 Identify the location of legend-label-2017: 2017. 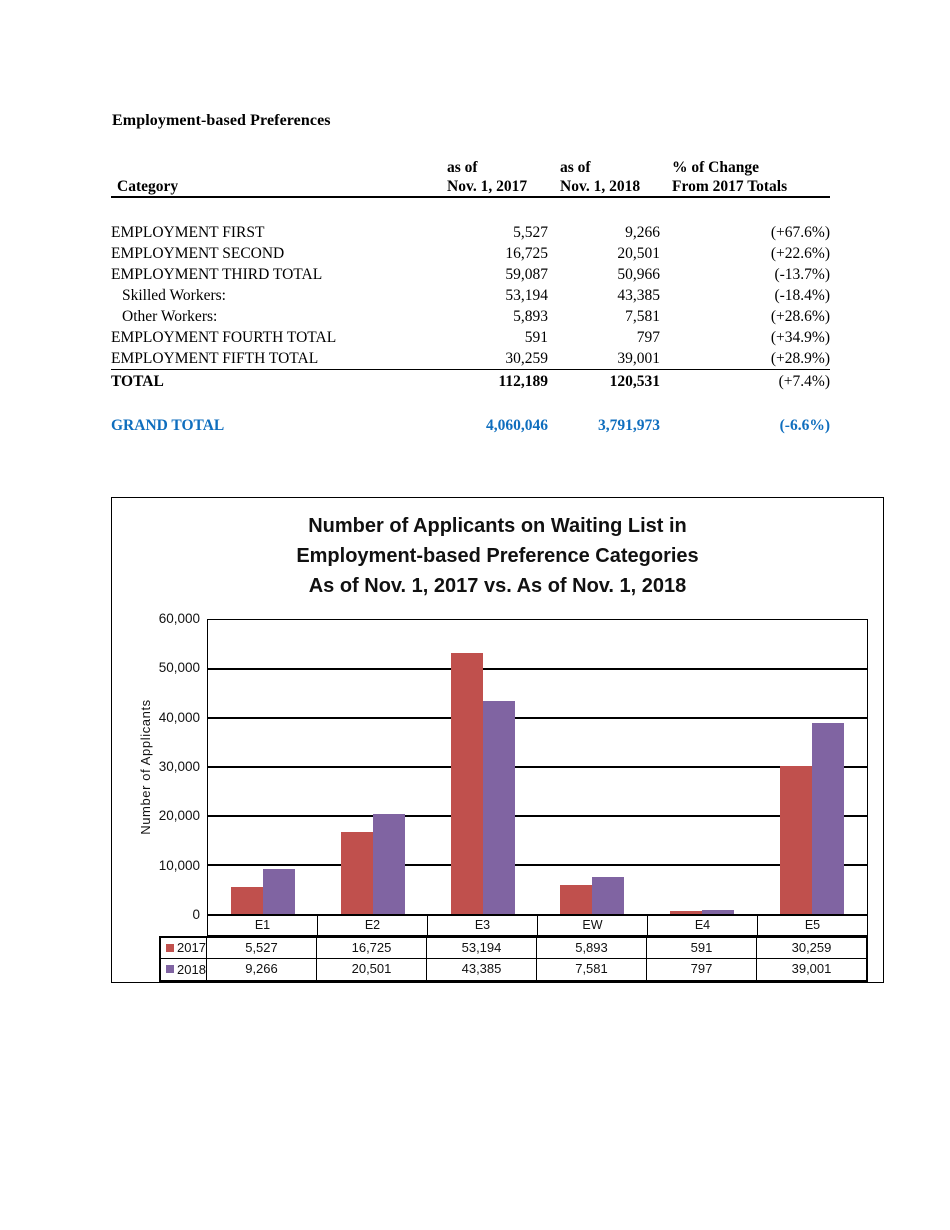
(191, 948).